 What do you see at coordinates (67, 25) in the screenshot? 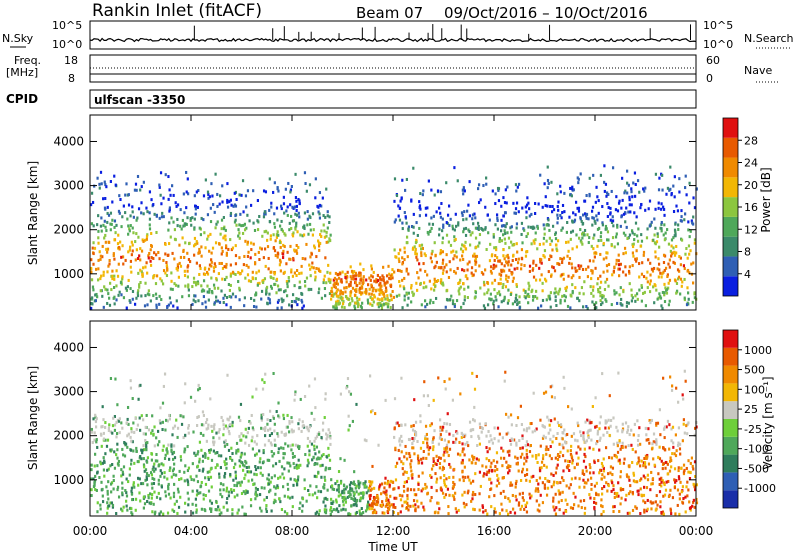
I see `noise-left-tick-top: 10^5` at bounding box center [67, 25].